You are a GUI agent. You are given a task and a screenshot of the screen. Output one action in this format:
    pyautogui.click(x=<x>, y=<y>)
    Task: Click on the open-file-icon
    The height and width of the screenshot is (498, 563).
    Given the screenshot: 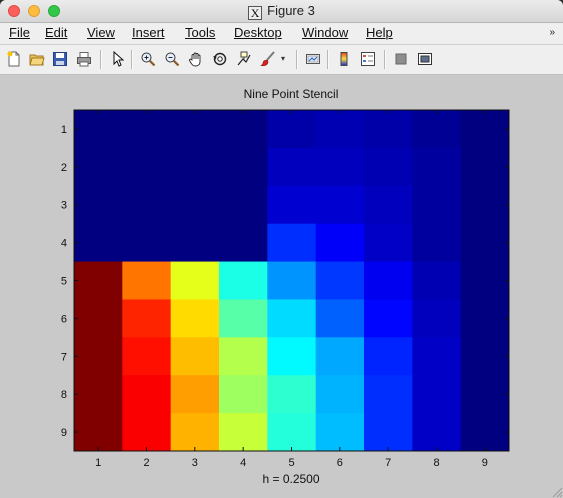 What is the action you would take?
    pyautogui.click(x=37, y=59)
    